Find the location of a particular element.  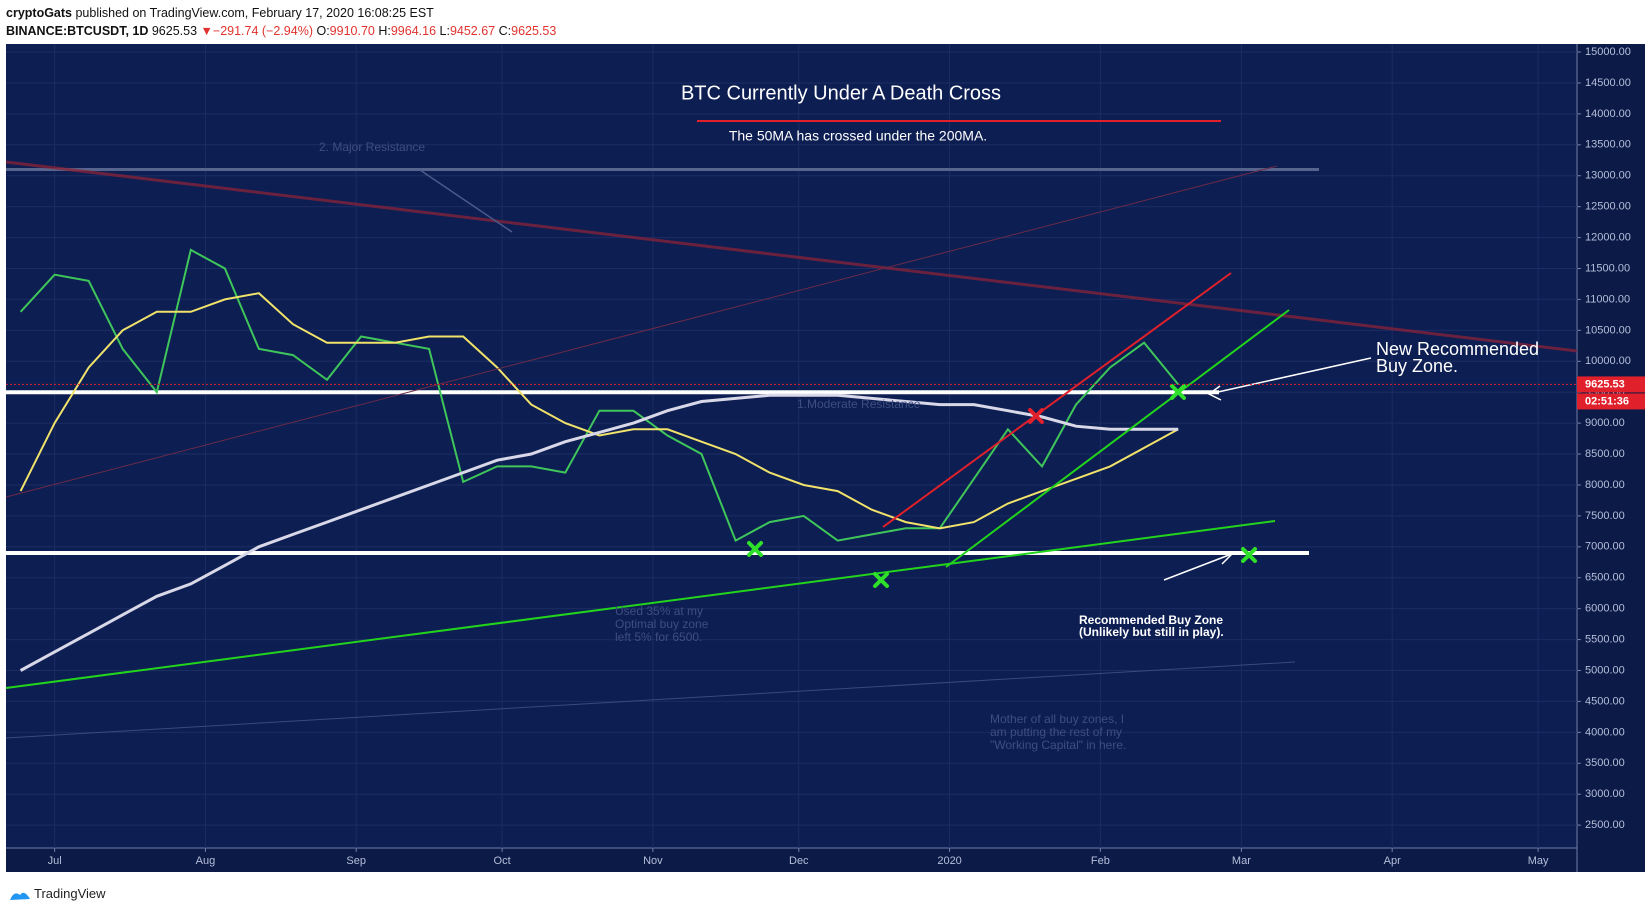

y-tick-label: 15000.00 is located at coordinates (1608, 52).